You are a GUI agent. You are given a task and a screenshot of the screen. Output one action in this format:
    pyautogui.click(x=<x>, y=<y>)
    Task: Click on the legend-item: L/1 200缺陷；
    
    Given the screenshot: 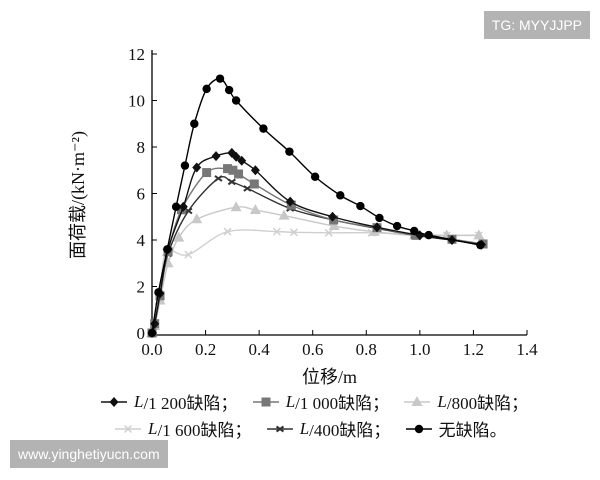 What is the action you would take?
    pyautogui.click(x=168, y=401)
    